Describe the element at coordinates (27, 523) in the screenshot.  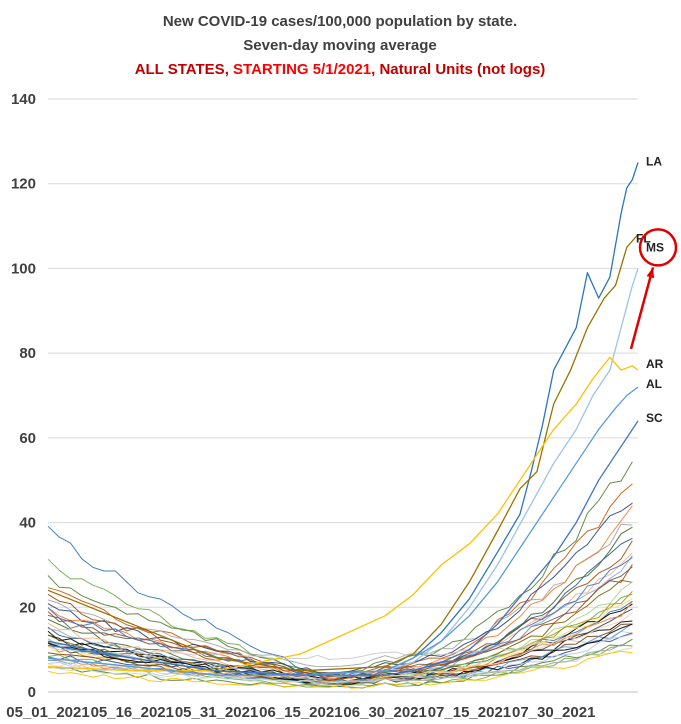
I see `y-tick-label: 40` at that location.